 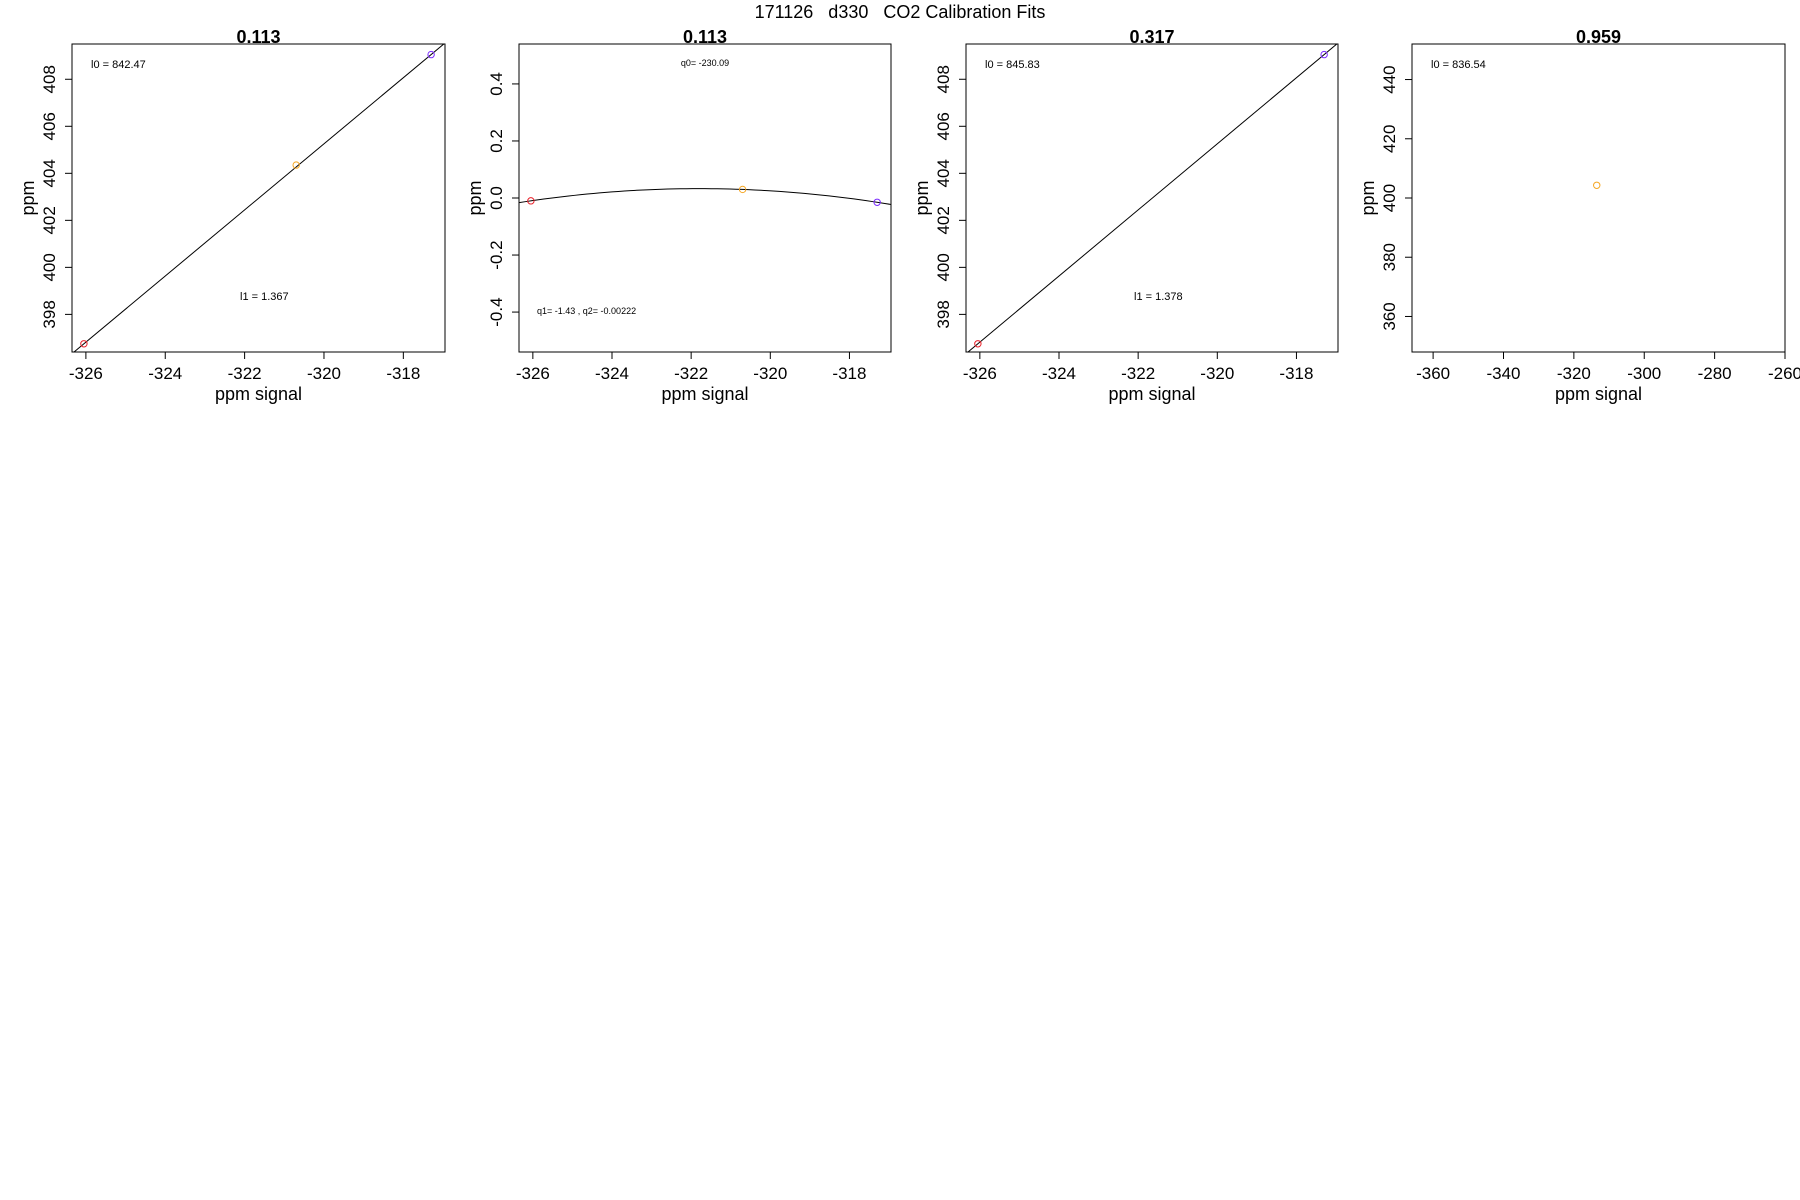 What do you see at coordinates (118, 65) in the screenshot?
I see `fit-coefficient-label: l0 = 842.47` at bounding box center [118, 65].